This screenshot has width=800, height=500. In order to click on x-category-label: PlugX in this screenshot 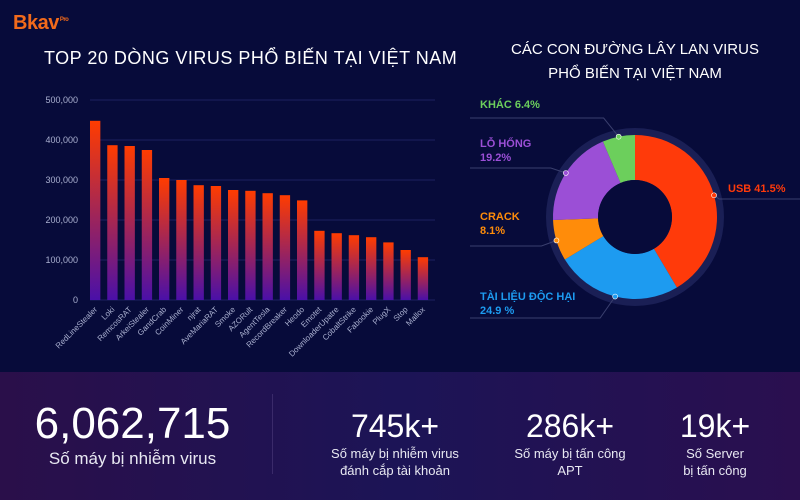, I will do `click(382, 316)`.